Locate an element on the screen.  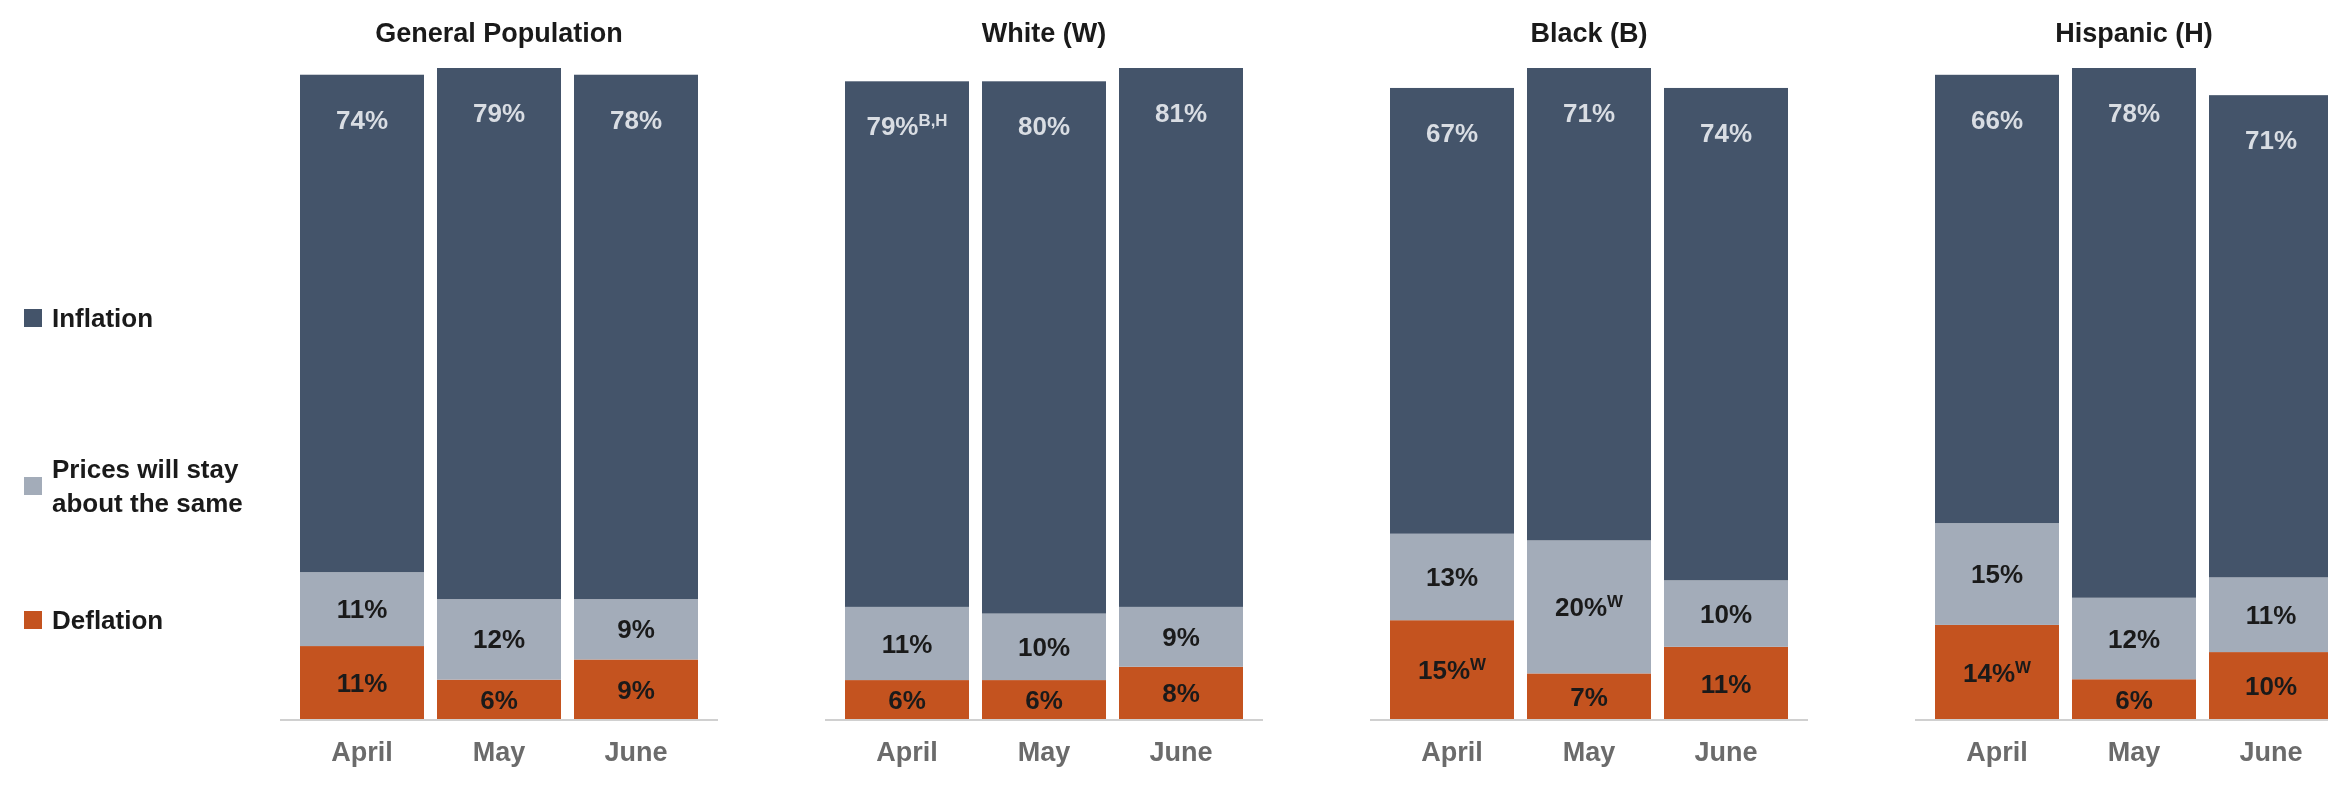
data-label: 13% is located at coordinates (1452, 577).